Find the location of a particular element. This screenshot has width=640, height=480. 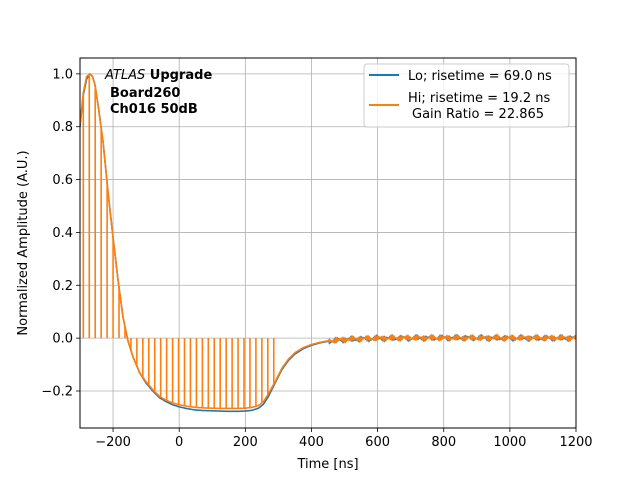

y-tick-label: 0.2 is located at coordinates (62, 286).